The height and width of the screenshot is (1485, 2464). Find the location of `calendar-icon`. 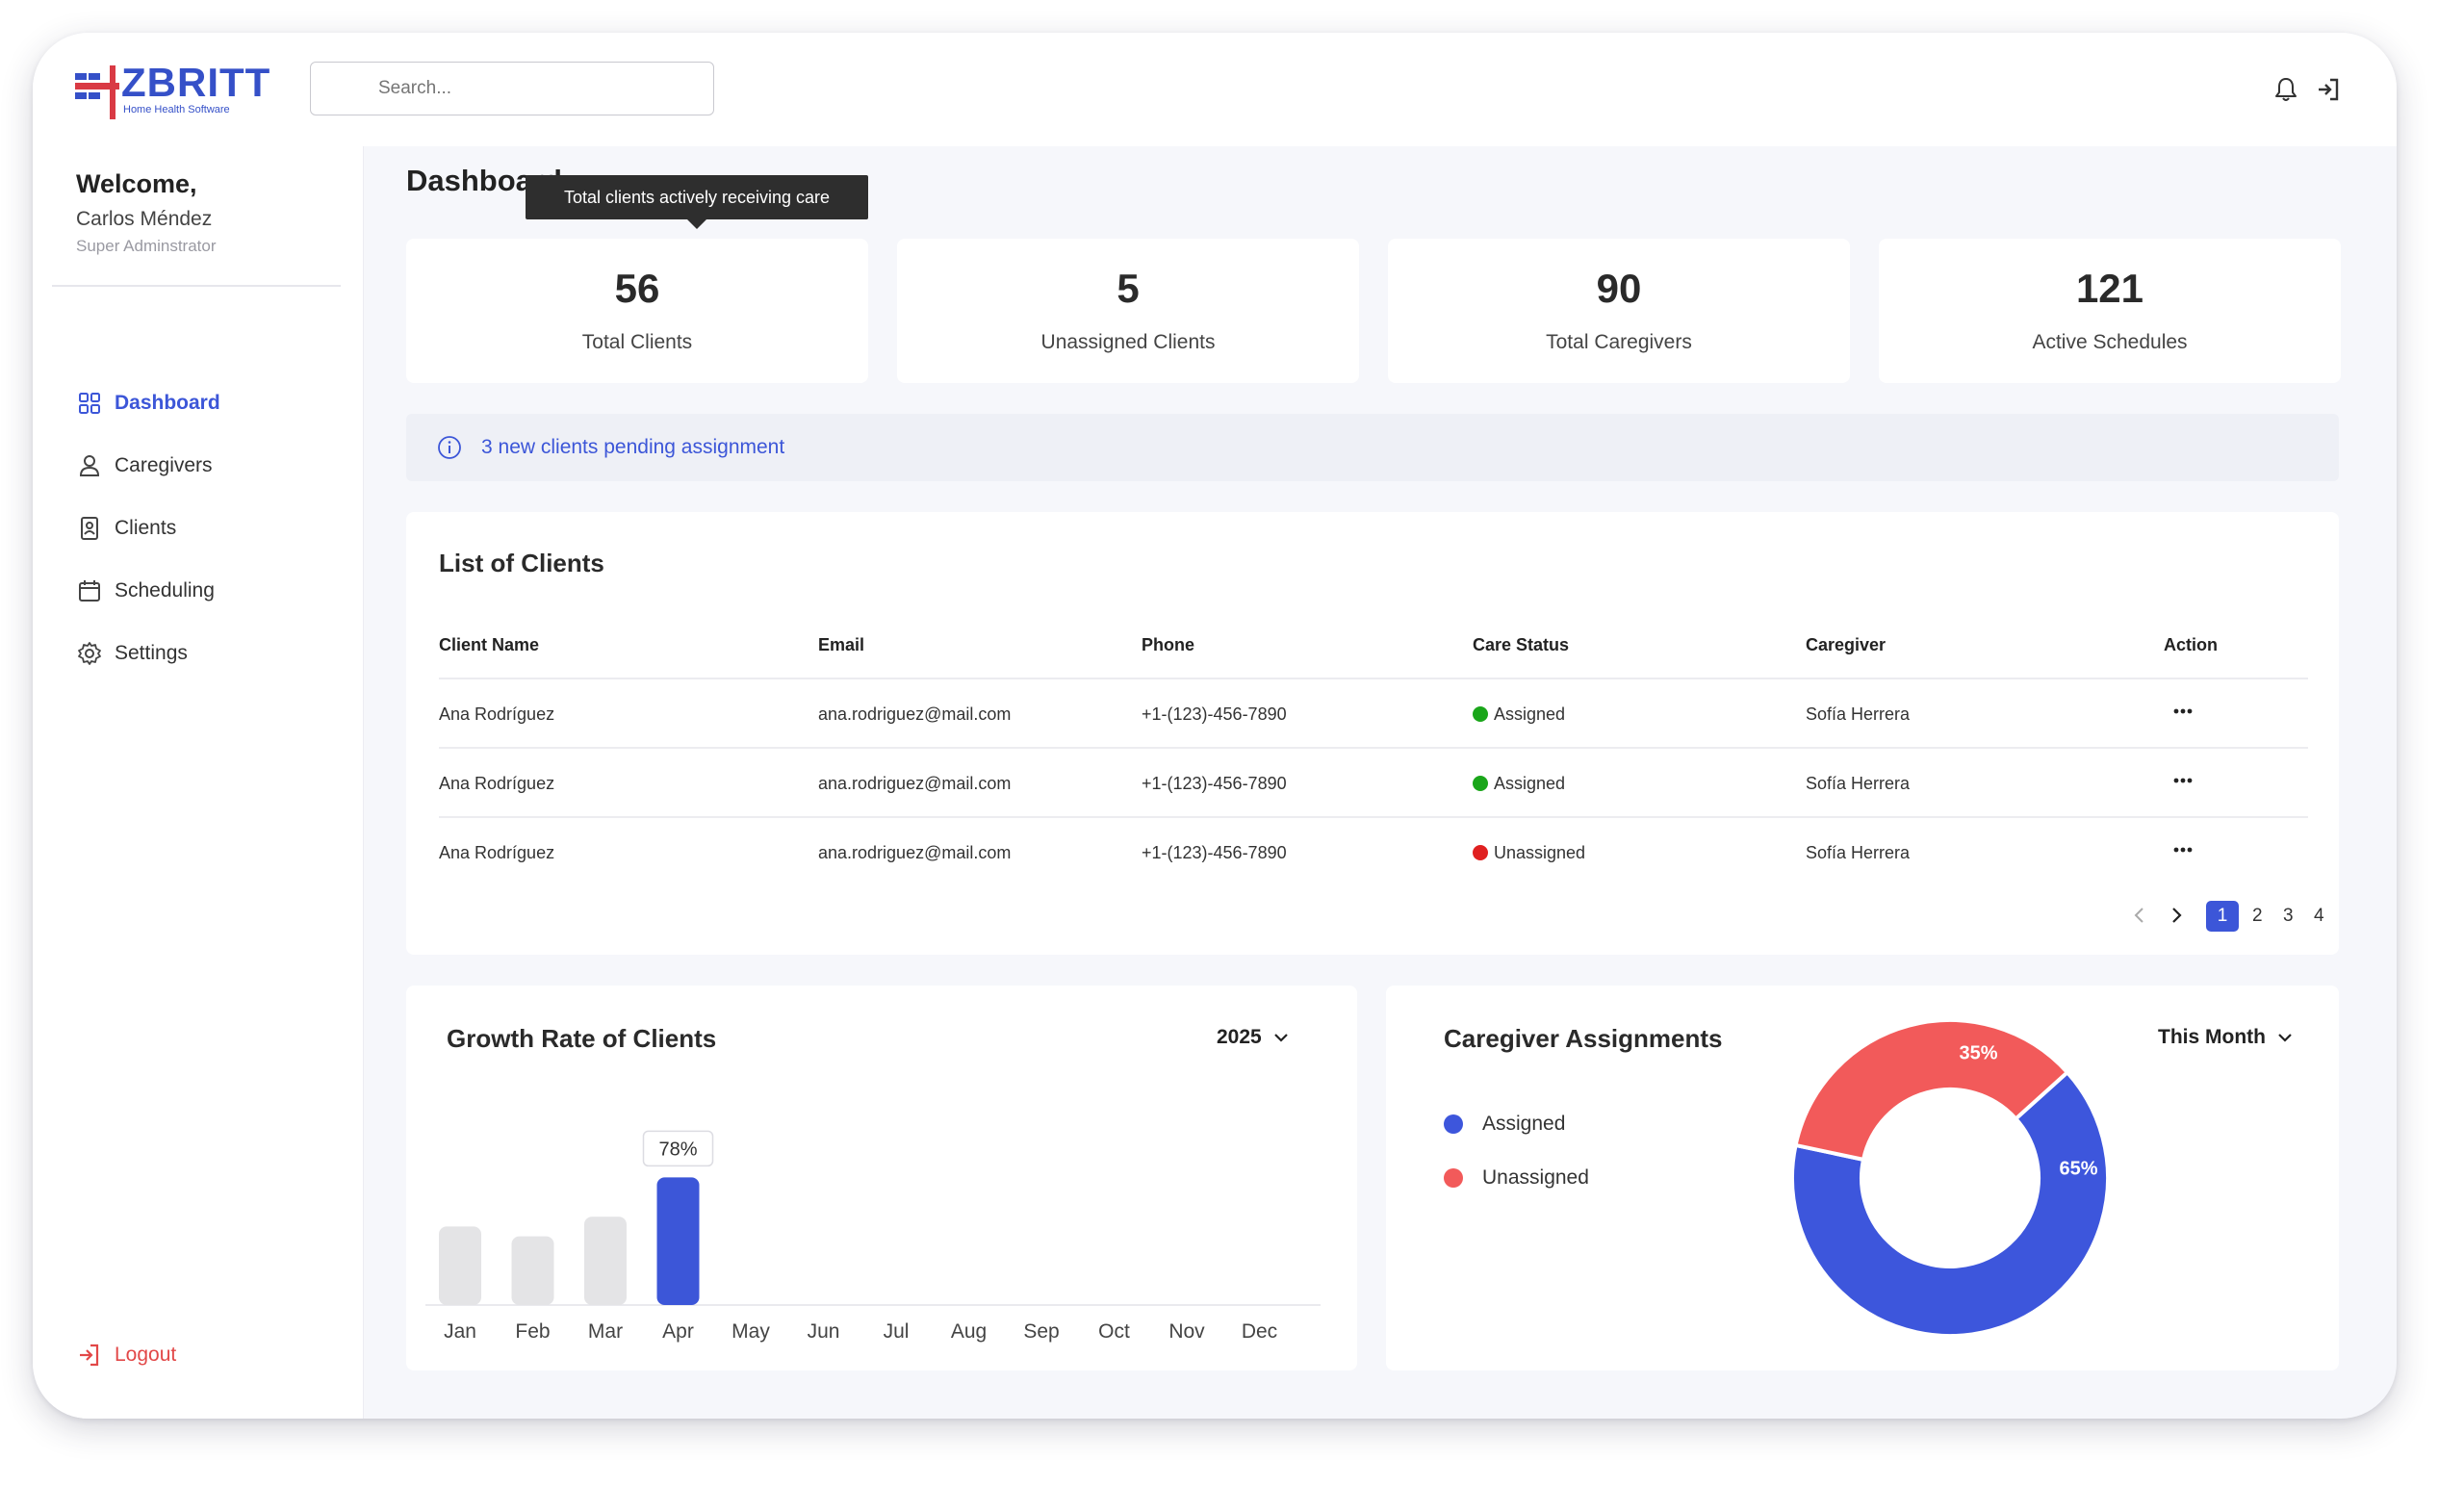

calendar-icon is located at coordinates (89, 591).